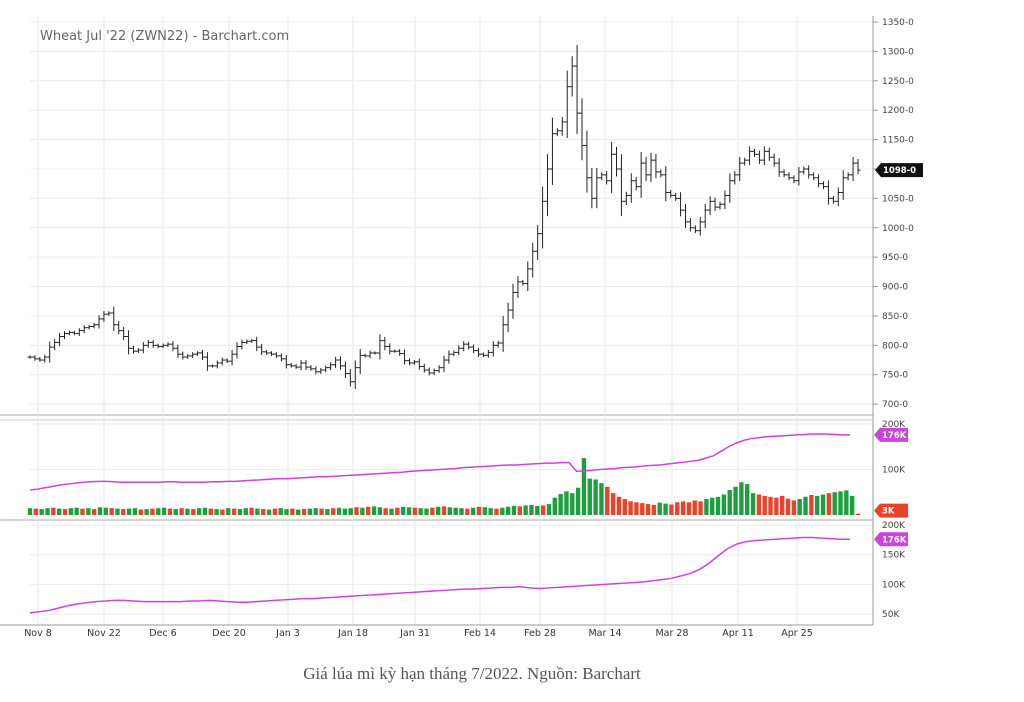 This screenshot has width=1024, height=702. I want to click on x-tick-label: Apr 11, so click(738, 633).